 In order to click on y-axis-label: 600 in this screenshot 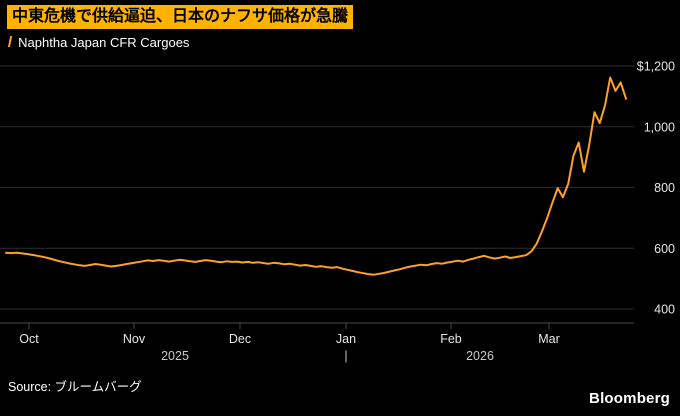, I will do `click(664, 249)`.